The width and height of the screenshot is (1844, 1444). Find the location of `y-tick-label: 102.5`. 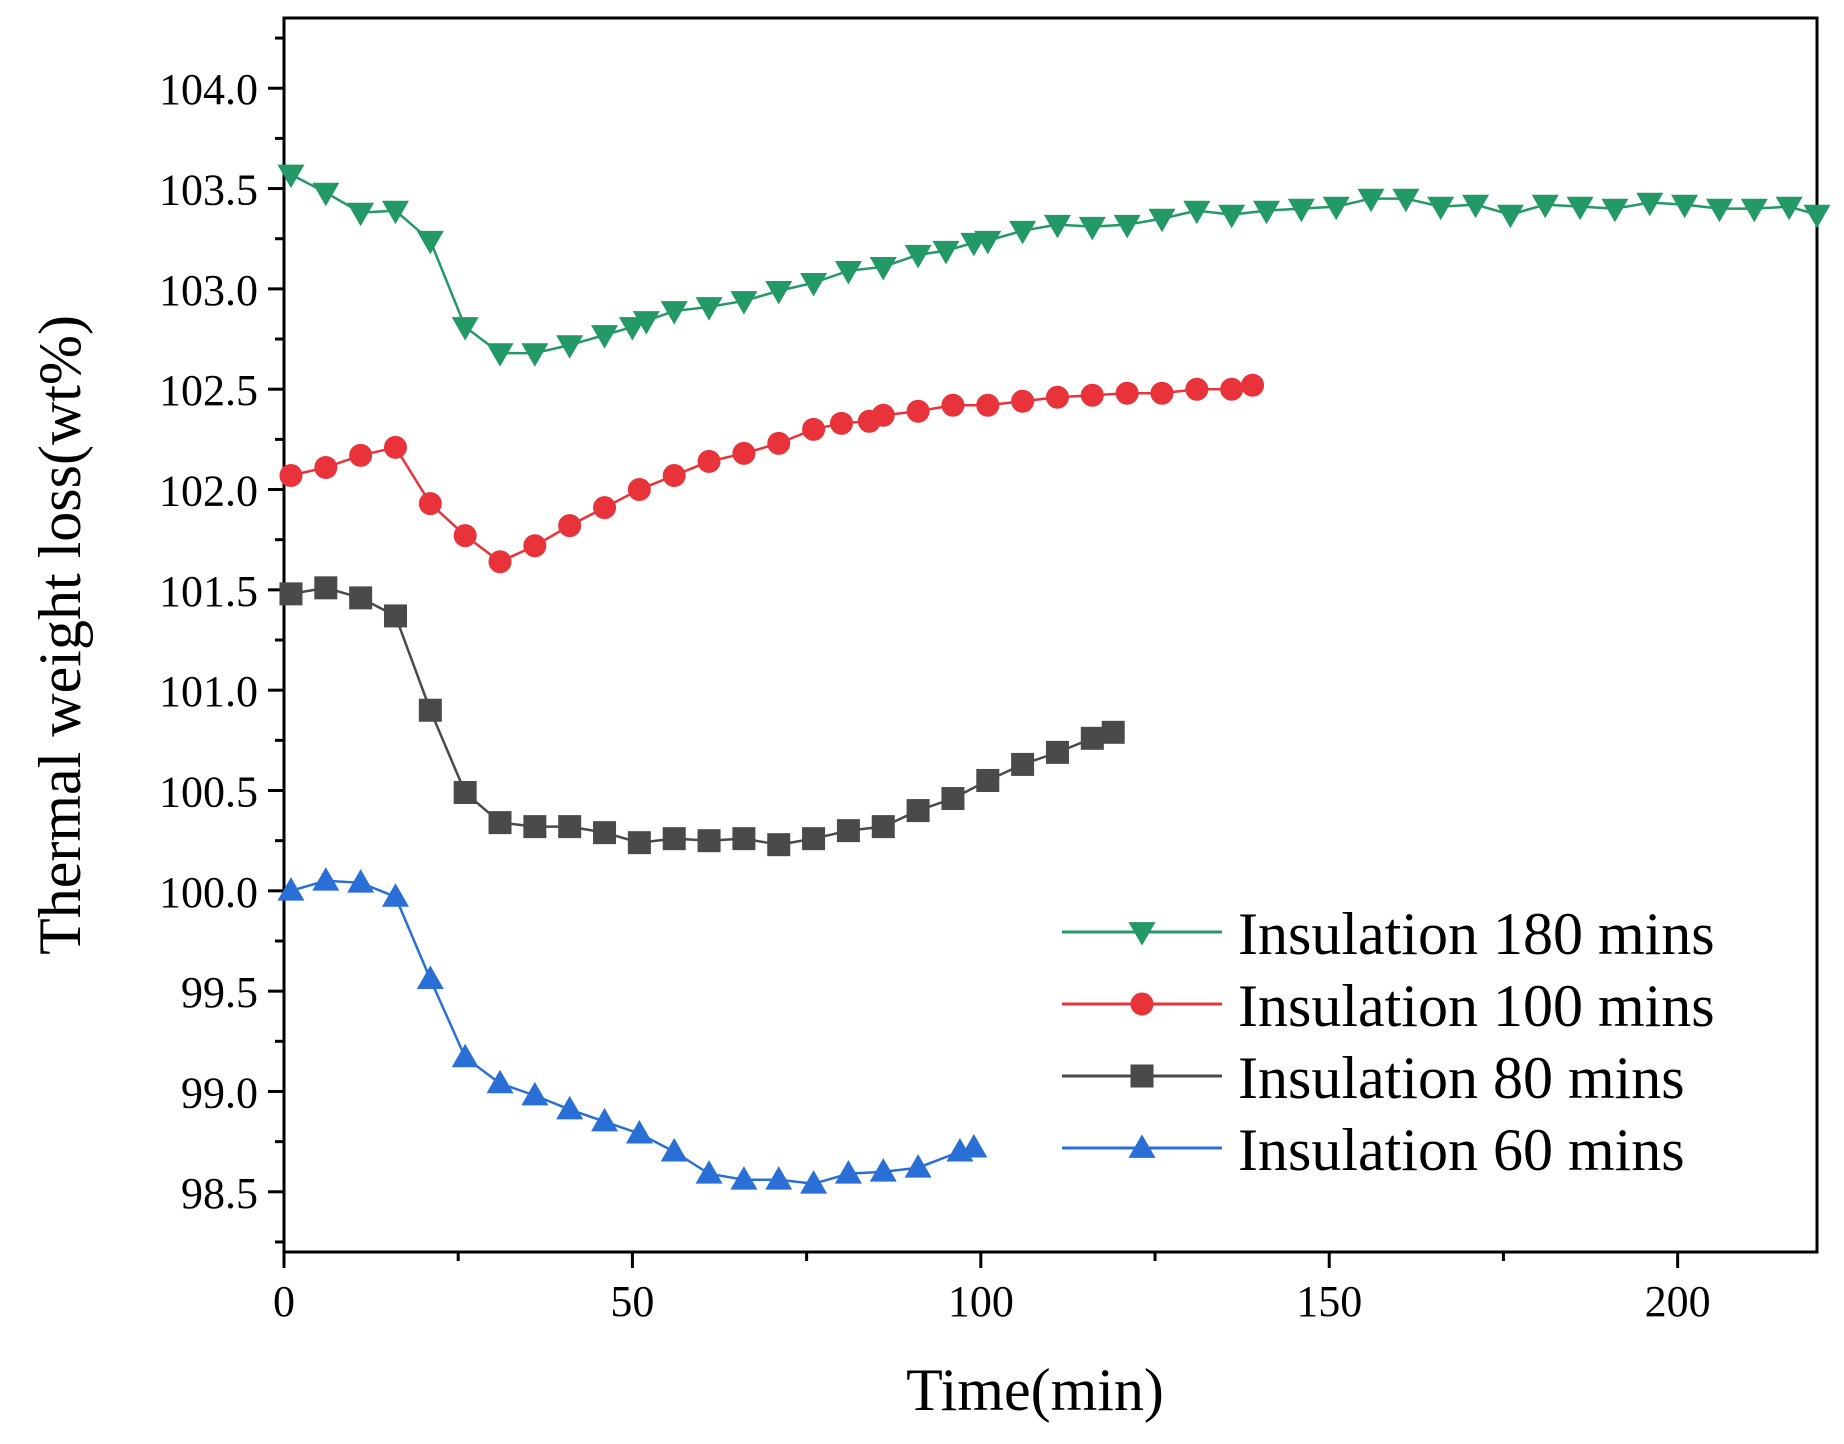

y-tick-label: 102.5 is located at coordinates (208, 390).